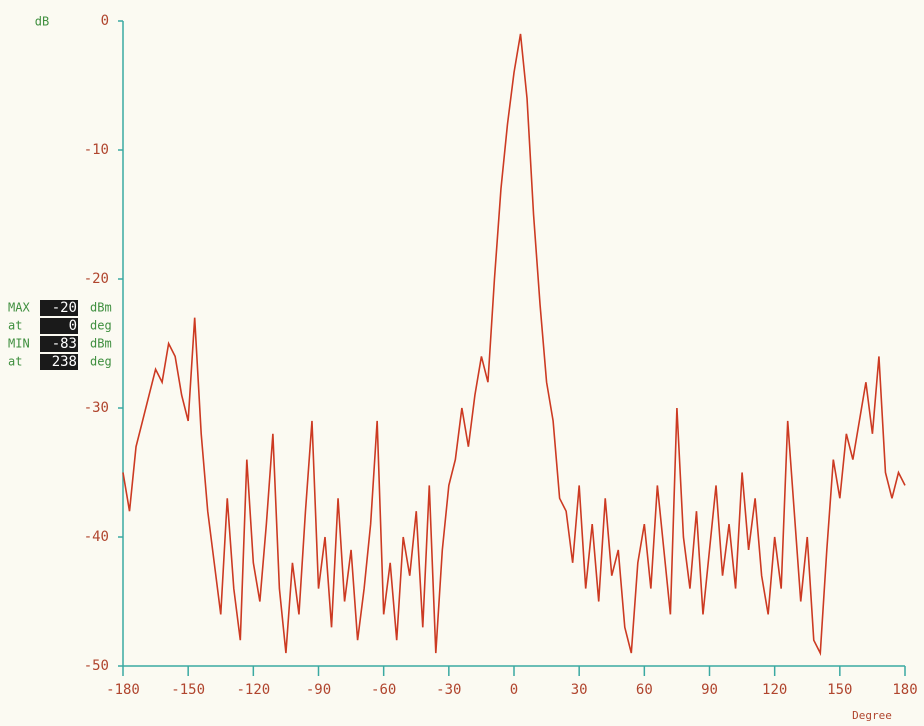 The height and width of the screenshot is (726, 924). I want to click on x-tick-label: 180, so click(904, 690).